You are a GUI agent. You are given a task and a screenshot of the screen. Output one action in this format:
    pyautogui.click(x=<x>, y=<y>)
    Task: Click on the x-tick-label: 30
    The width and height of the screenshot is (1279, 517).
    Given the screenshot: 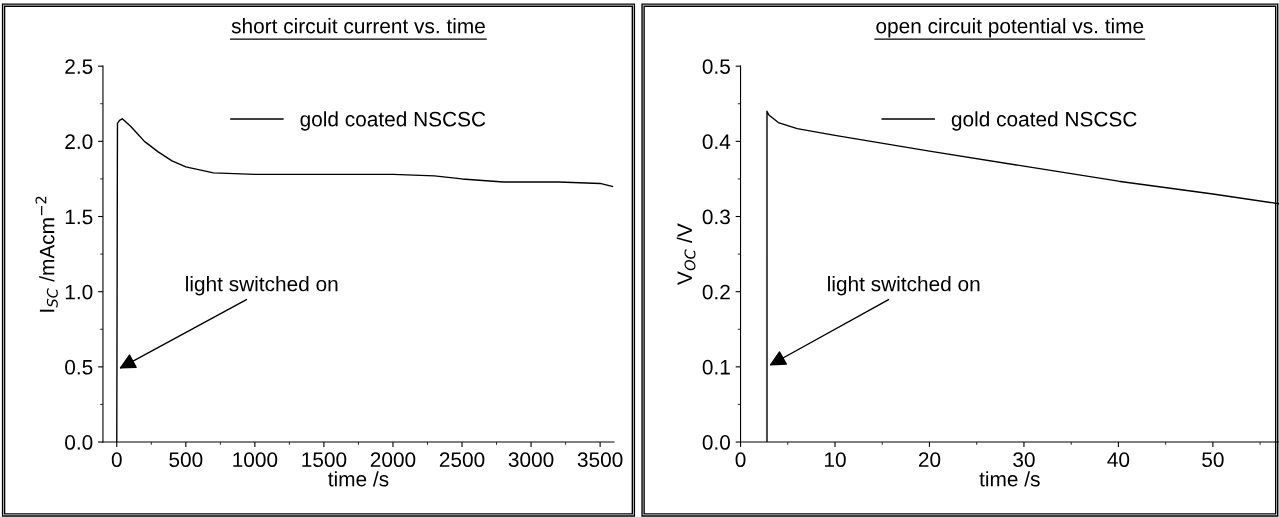 What is the action you would take?
    pyautogui.click(x=1024, y=460)
    